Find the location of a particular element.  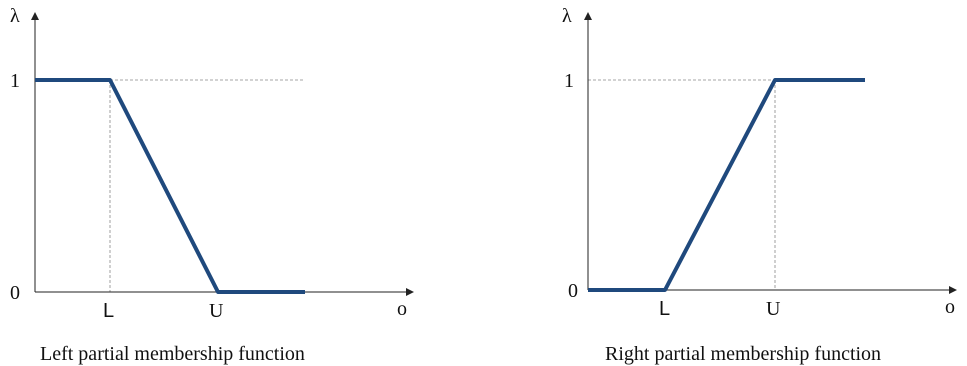

left-y-axis-label: λ is located at coordinates (15, 16).